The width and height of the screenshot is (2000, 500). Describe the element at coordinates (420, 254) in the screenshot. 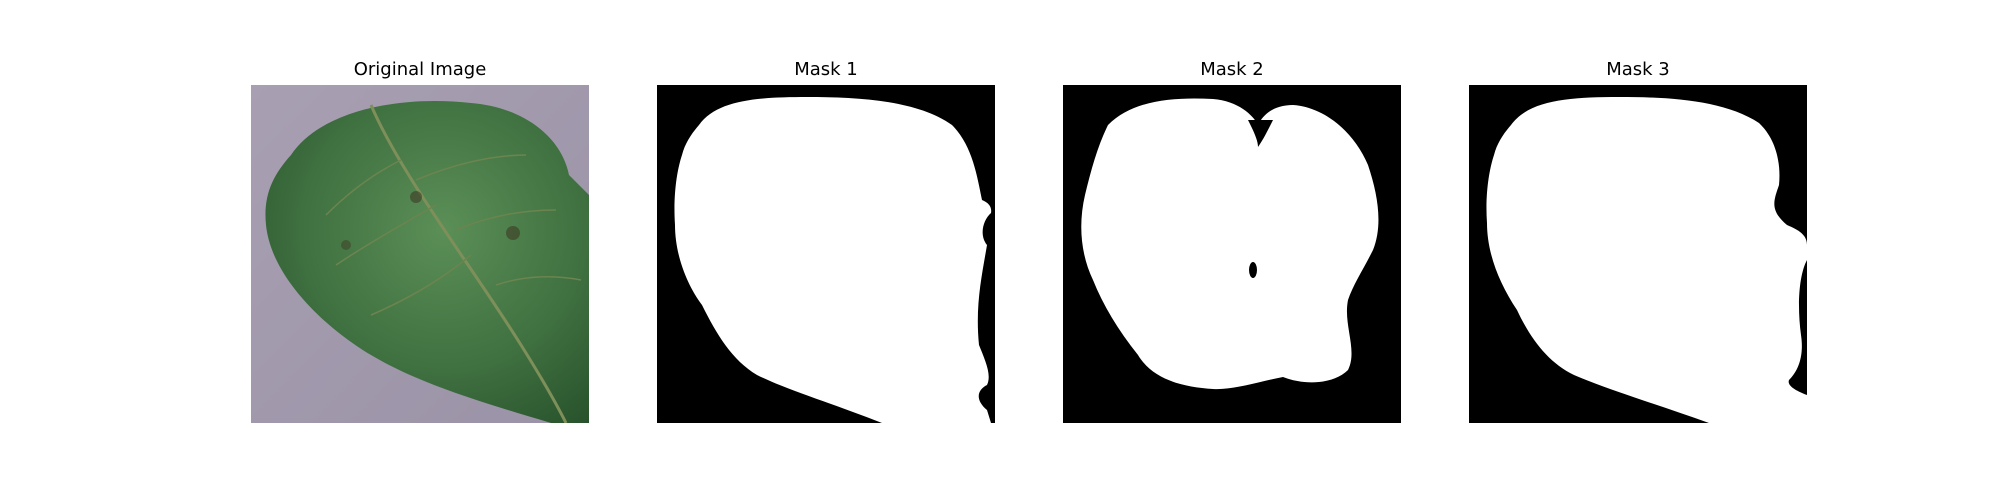

I see `original-leaf-image` at that location.